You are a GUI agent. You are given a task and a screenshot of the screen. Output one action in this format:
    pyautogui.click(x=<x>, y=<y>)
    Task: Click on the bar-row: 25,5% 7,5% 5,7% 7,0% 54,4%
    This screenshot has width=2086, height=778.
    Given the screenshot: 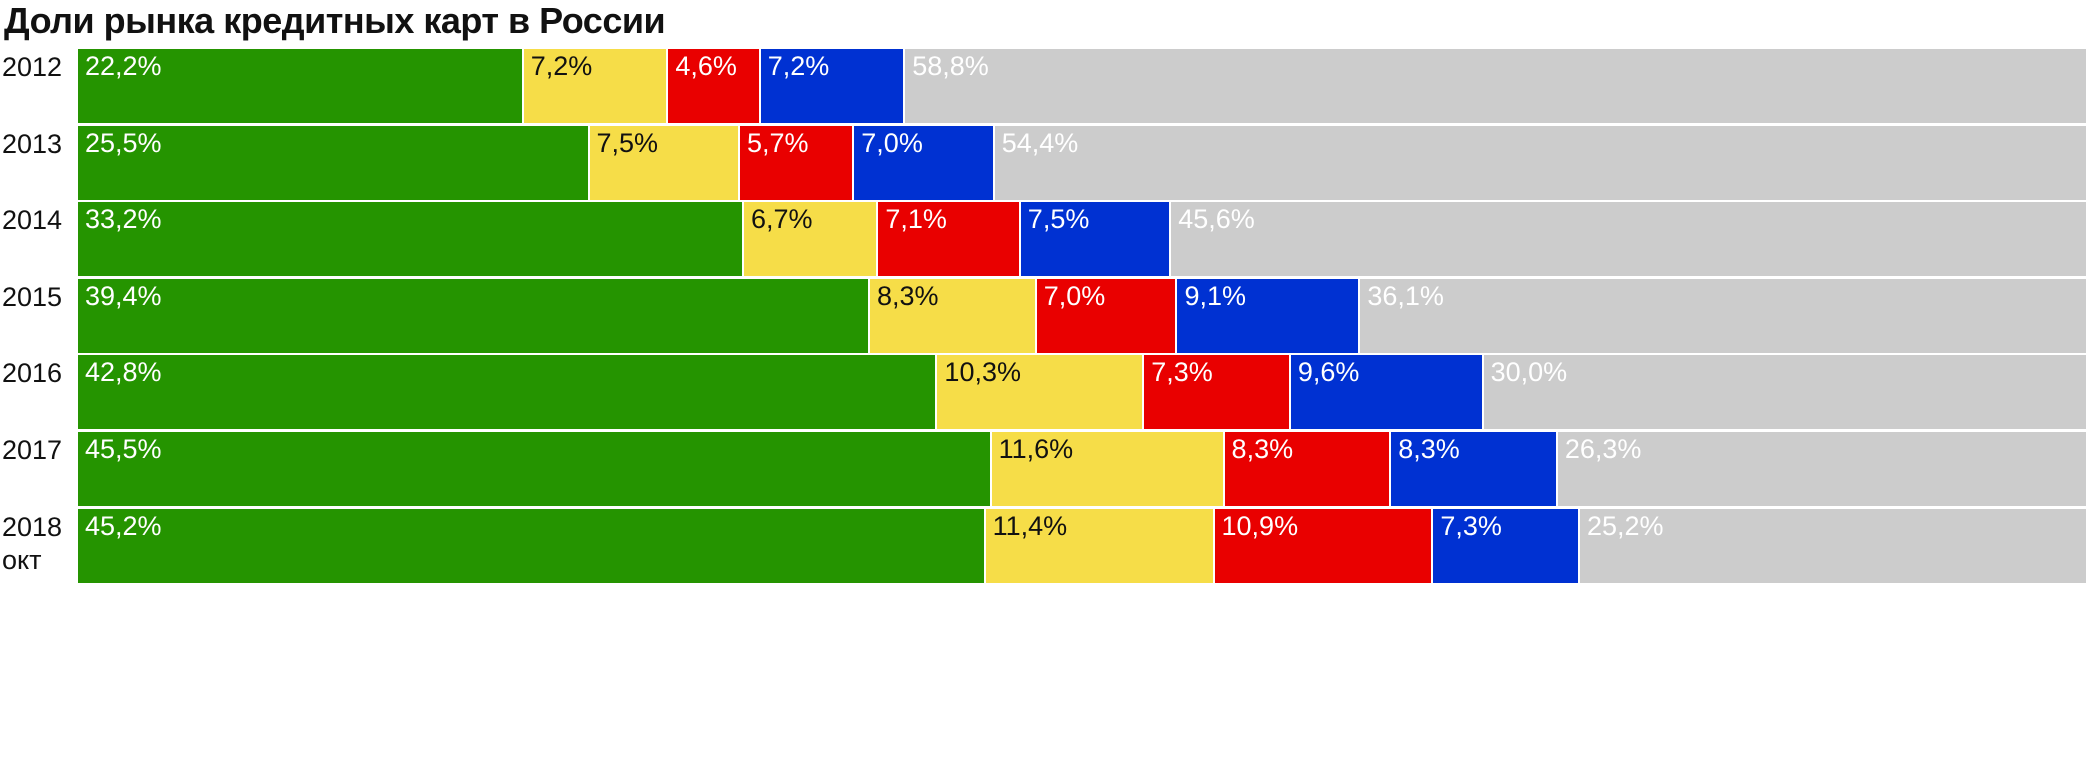 What is the action you would take?
    pyautogui.click(x=1082, y=162)
    